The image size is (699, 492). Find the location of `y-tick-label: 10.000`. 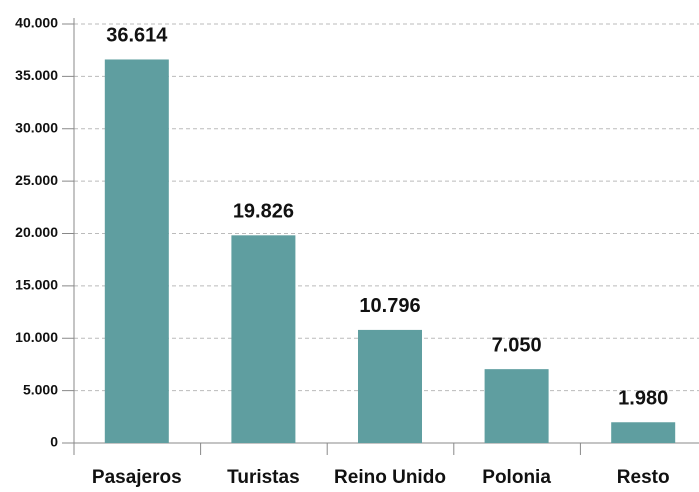

y-tick-label: 10.000 is located at coordinates (36, 337).